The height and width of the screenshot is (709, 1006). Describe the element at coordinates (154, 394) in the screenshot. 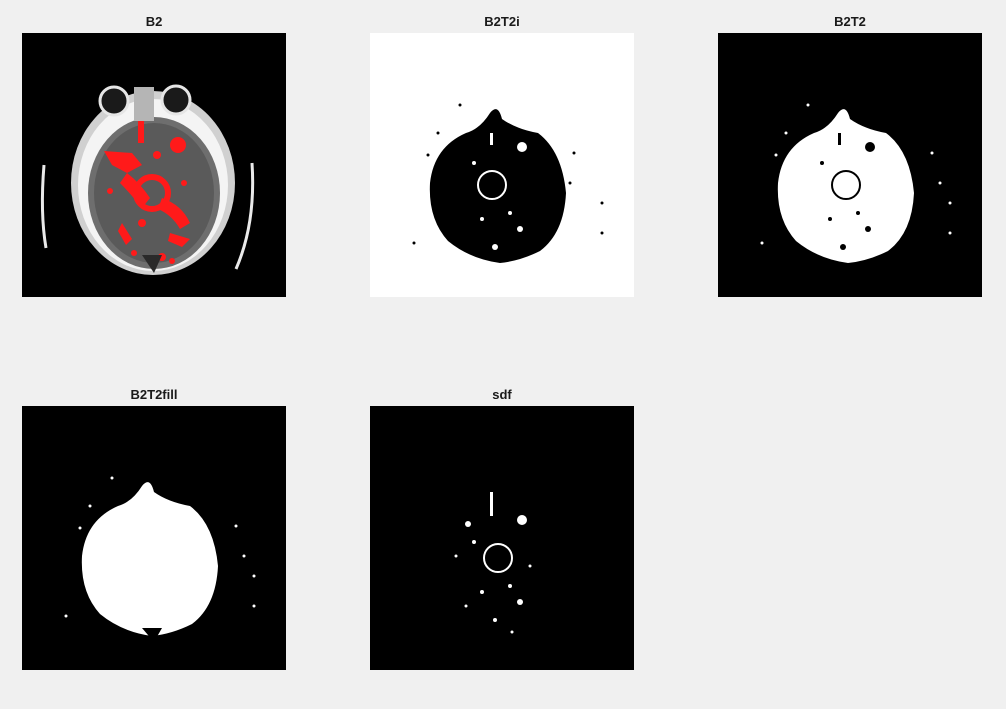

I see `subplot-title: B2T2fill` at that location.